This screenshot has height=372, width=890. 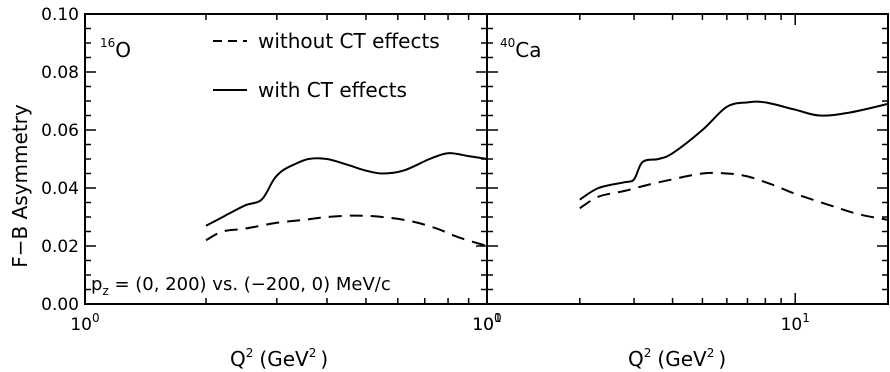 I want to click on y-tick-label: 0.06, so click(x=60, y=131).